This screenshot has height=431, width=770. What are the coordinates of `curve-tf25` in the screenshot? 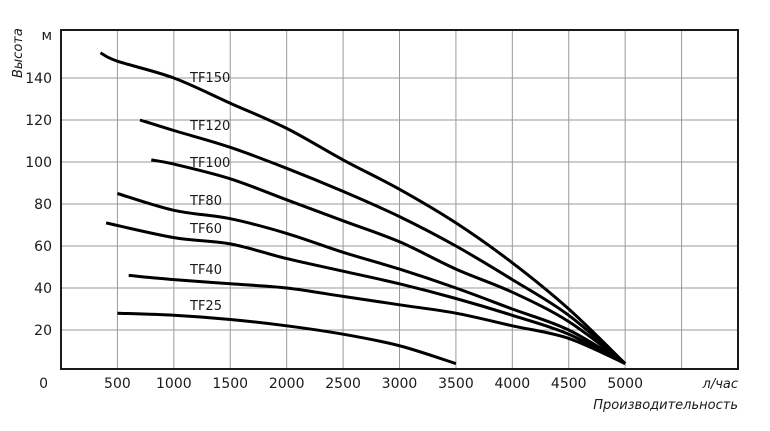 It's located at (287, 338).